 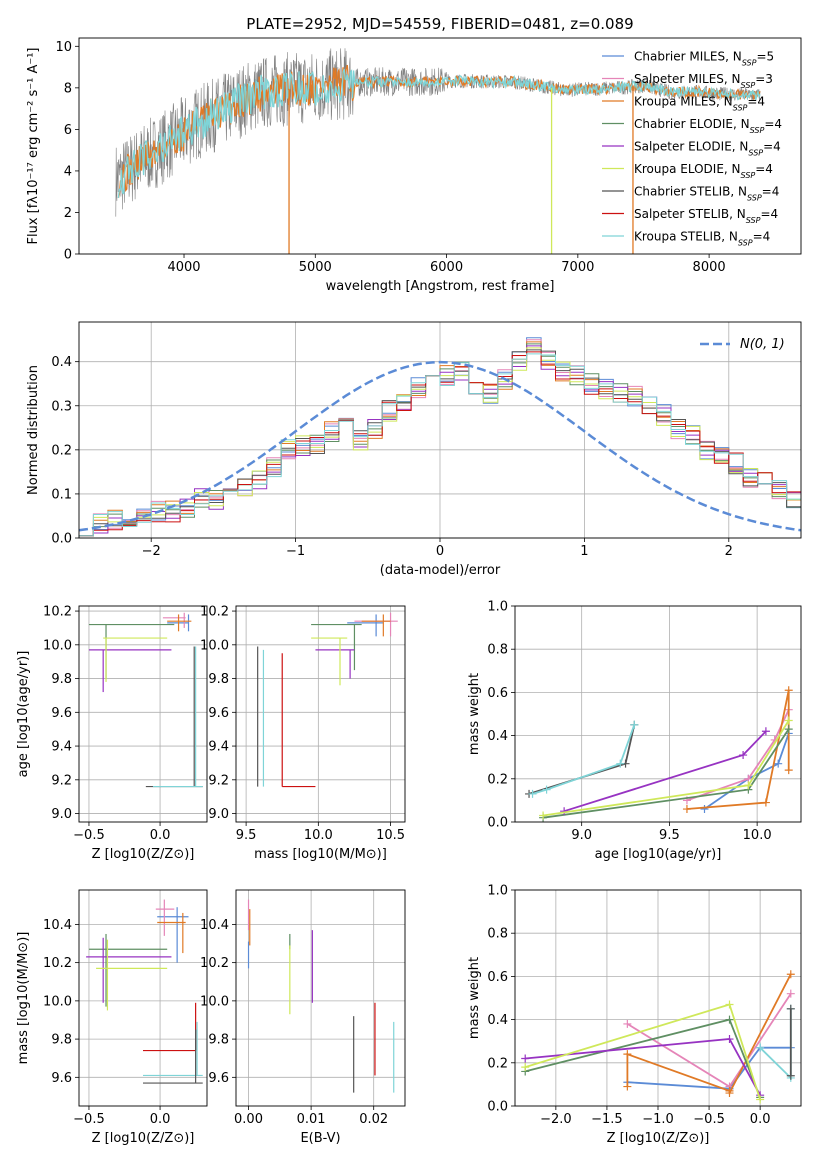 I want to click on legend-label: Salpeter ELODIE, NSSP=4, so click(x=707, y=149).